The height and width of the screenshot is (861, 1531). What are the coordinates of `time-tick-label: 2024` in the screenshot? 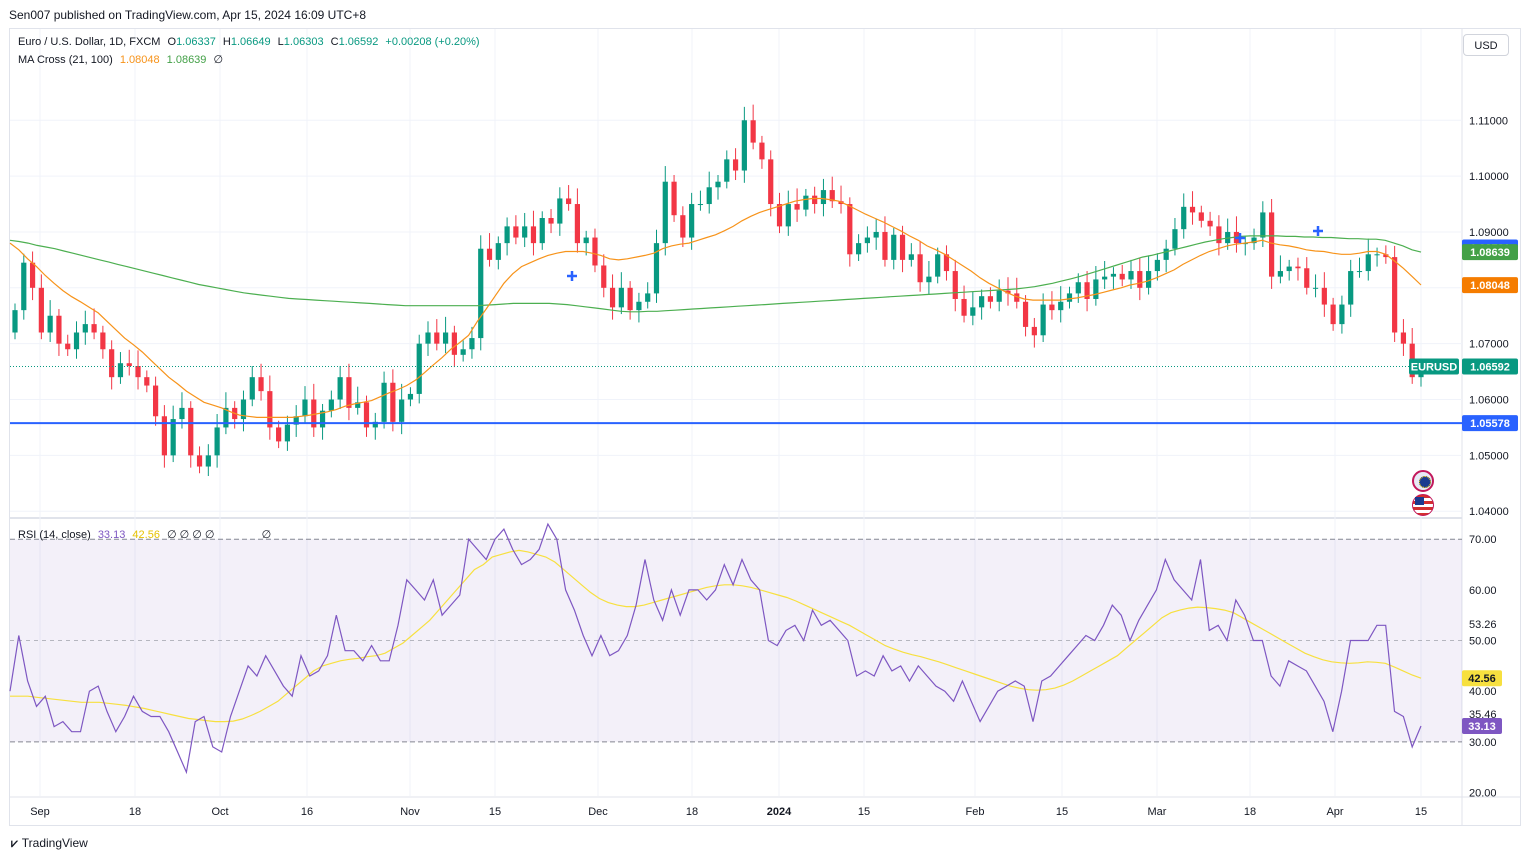 It's located at (779, 812).